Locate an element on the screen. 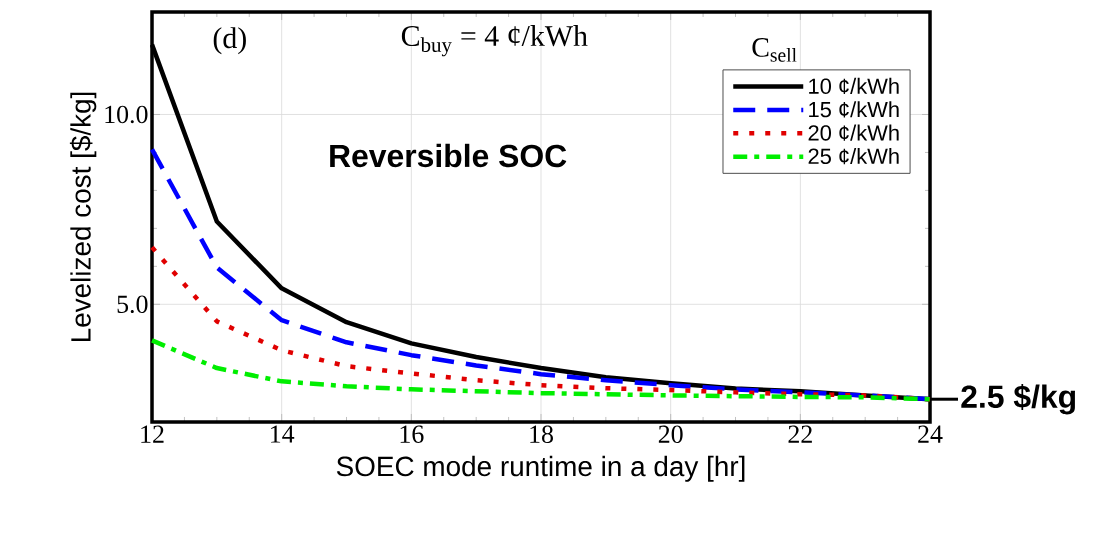 The image size is (1120, 546). annotation: (d) is located at coordinates (229, 41).